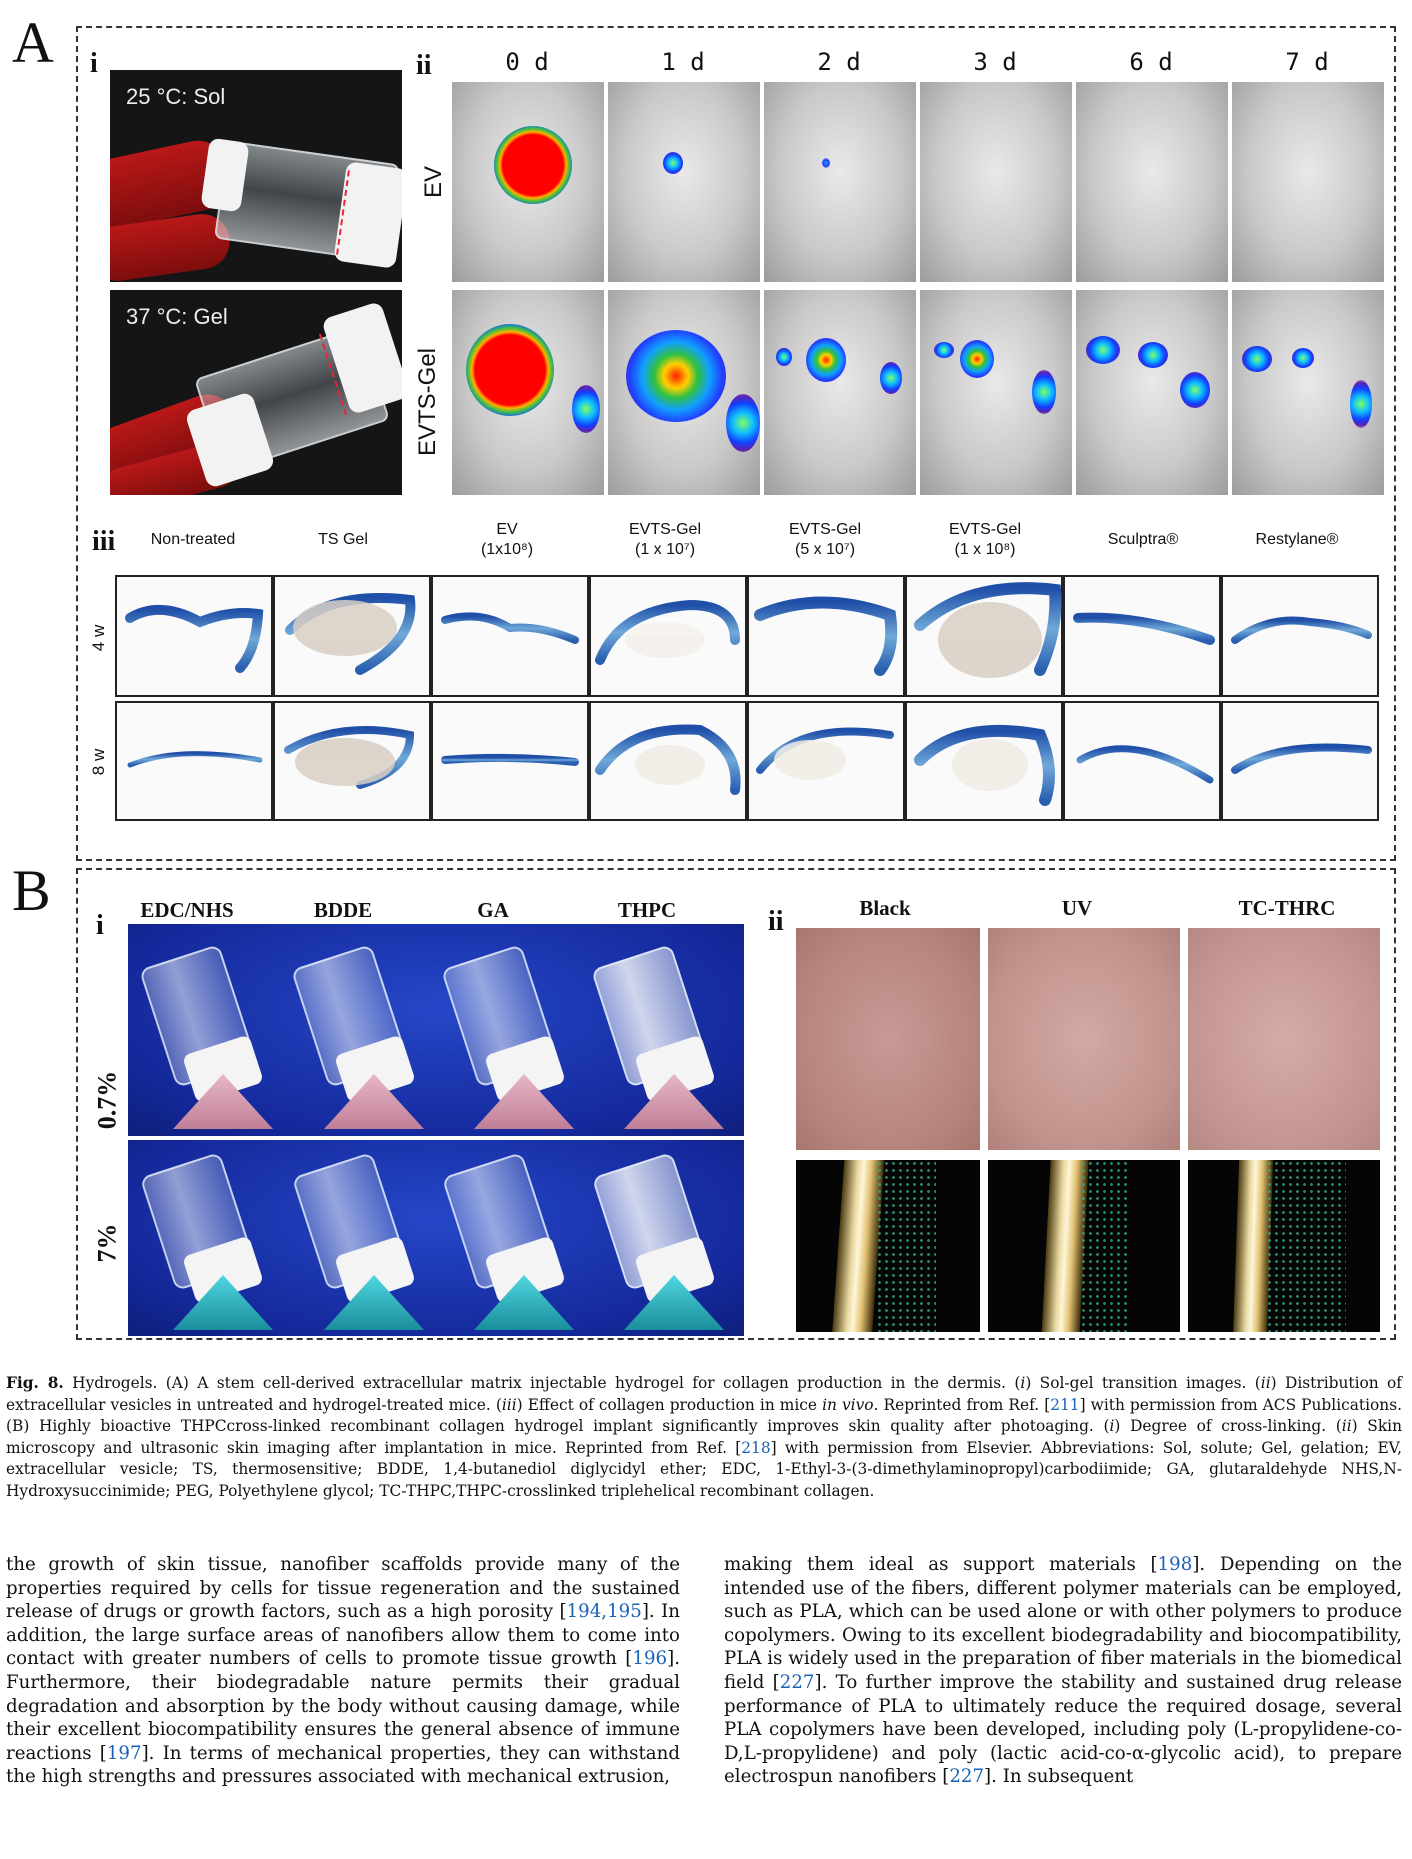 The width and height of the screenshot is (1412, 1859). I want to click on panel-a-iii-label: iii, so click(104, 541).